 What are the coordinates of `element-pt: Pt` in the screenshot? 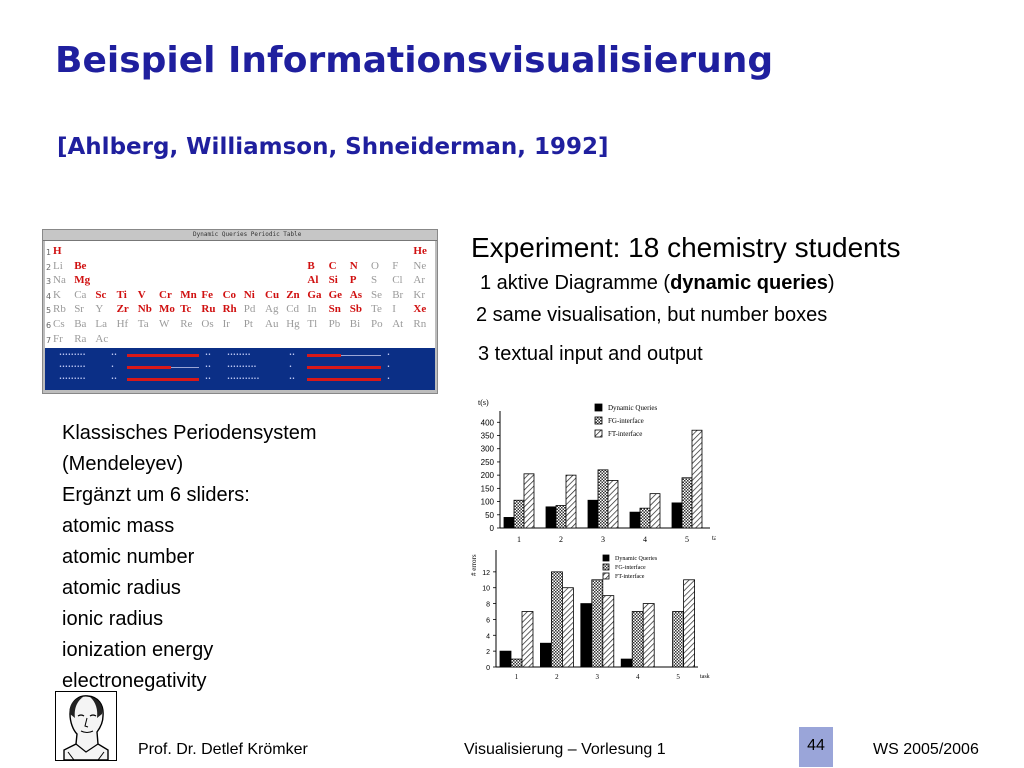 It's located at (248, 324).